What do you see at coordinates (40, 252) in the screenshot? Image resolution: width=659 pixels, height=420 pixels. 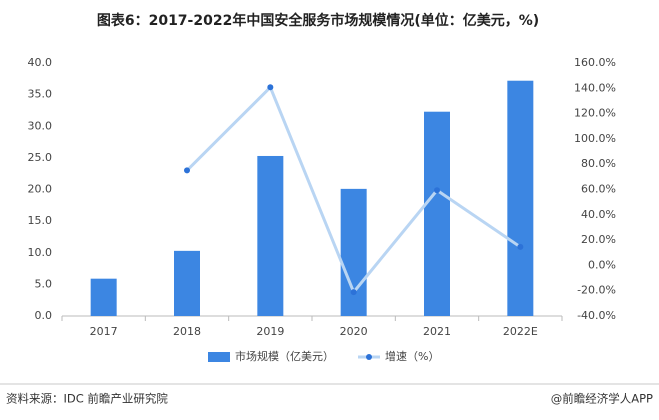 I see `y-tick-label: 10.0` at bounding box center [40, 252].